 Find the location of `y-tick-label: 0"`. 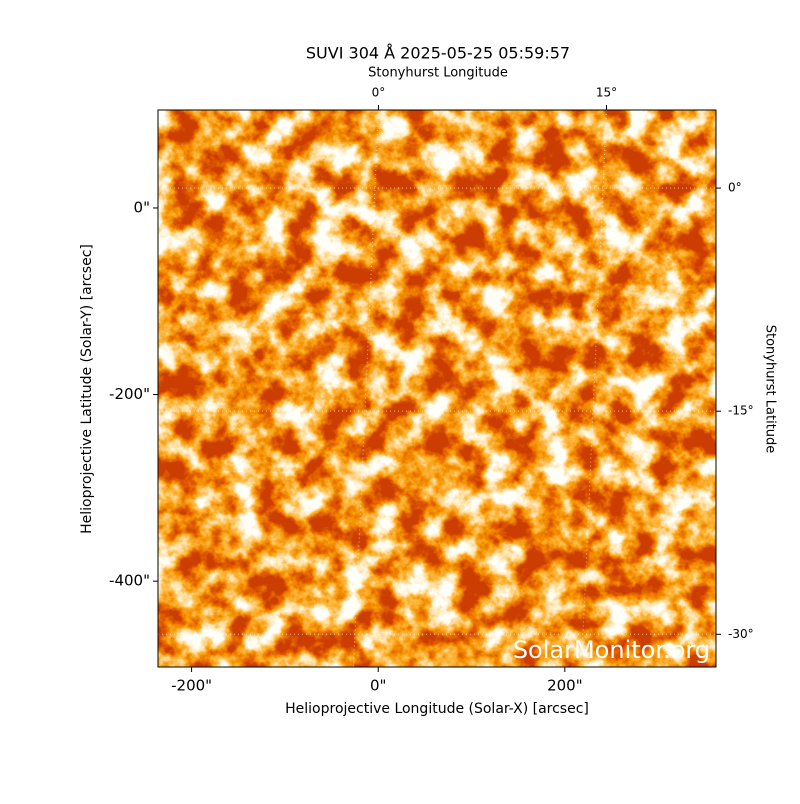

y-tick-label: 0" is located at coordinates (142, 207).